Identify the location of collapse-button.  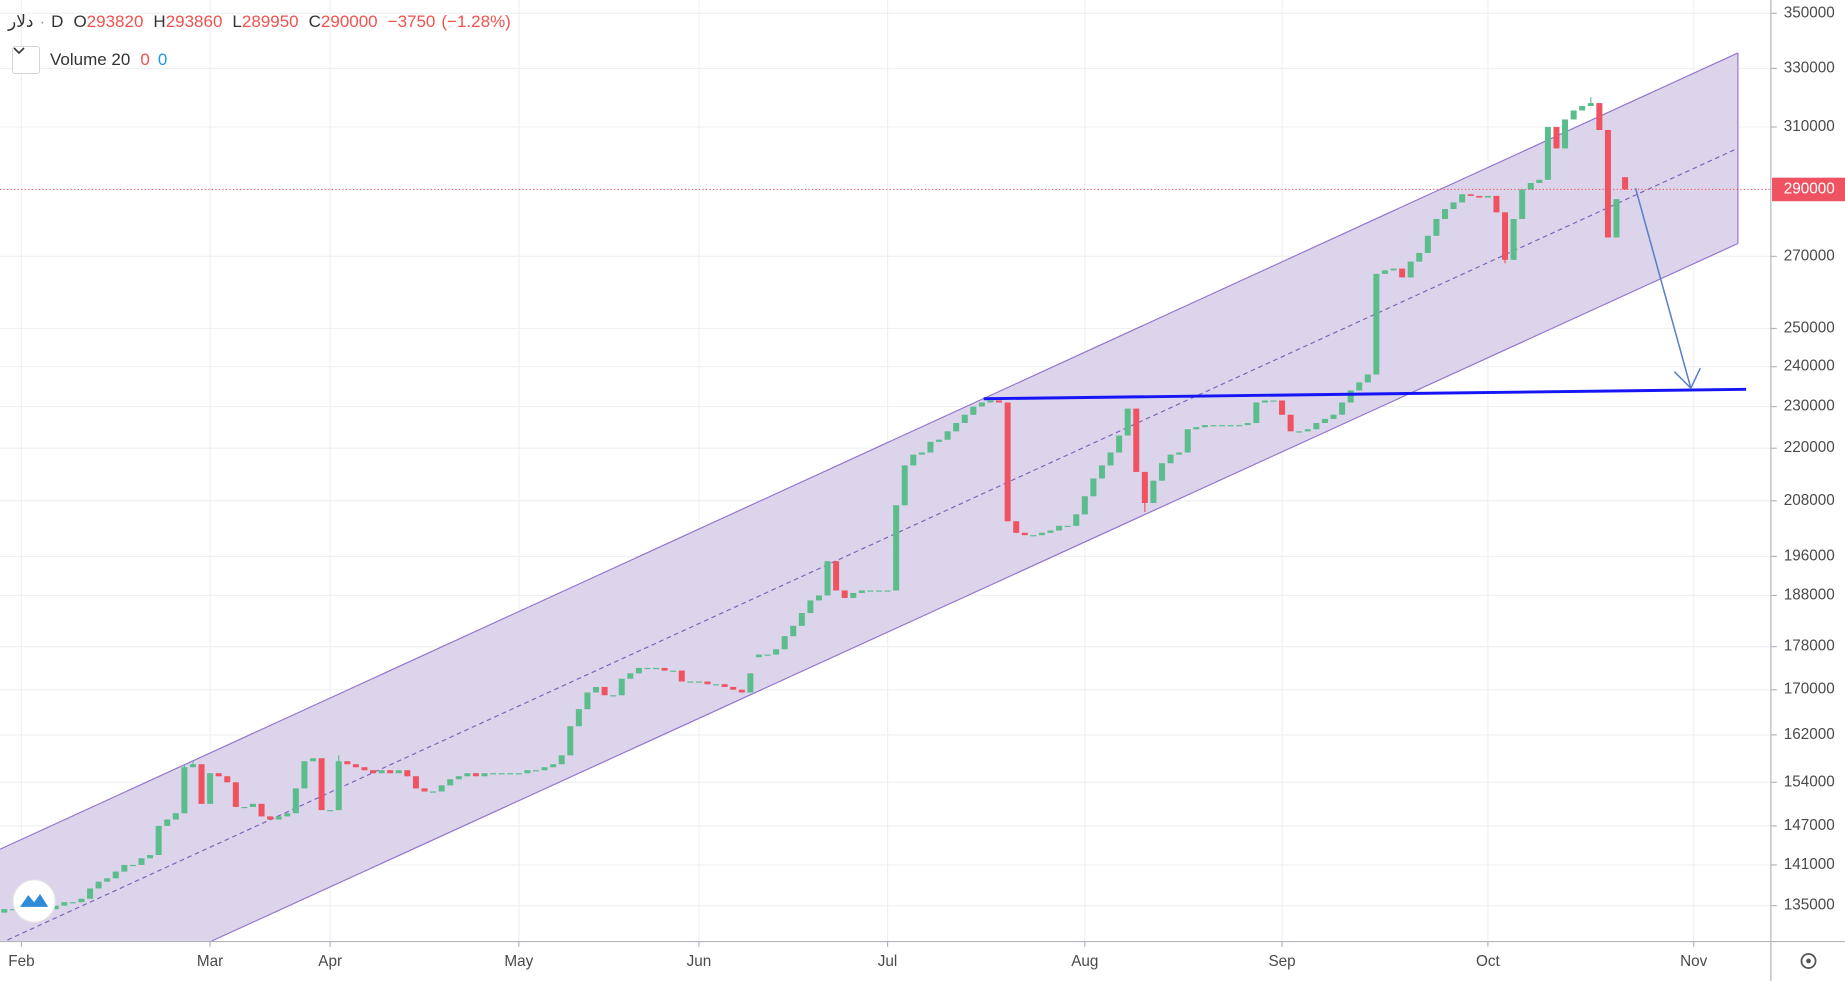
(26, 60).